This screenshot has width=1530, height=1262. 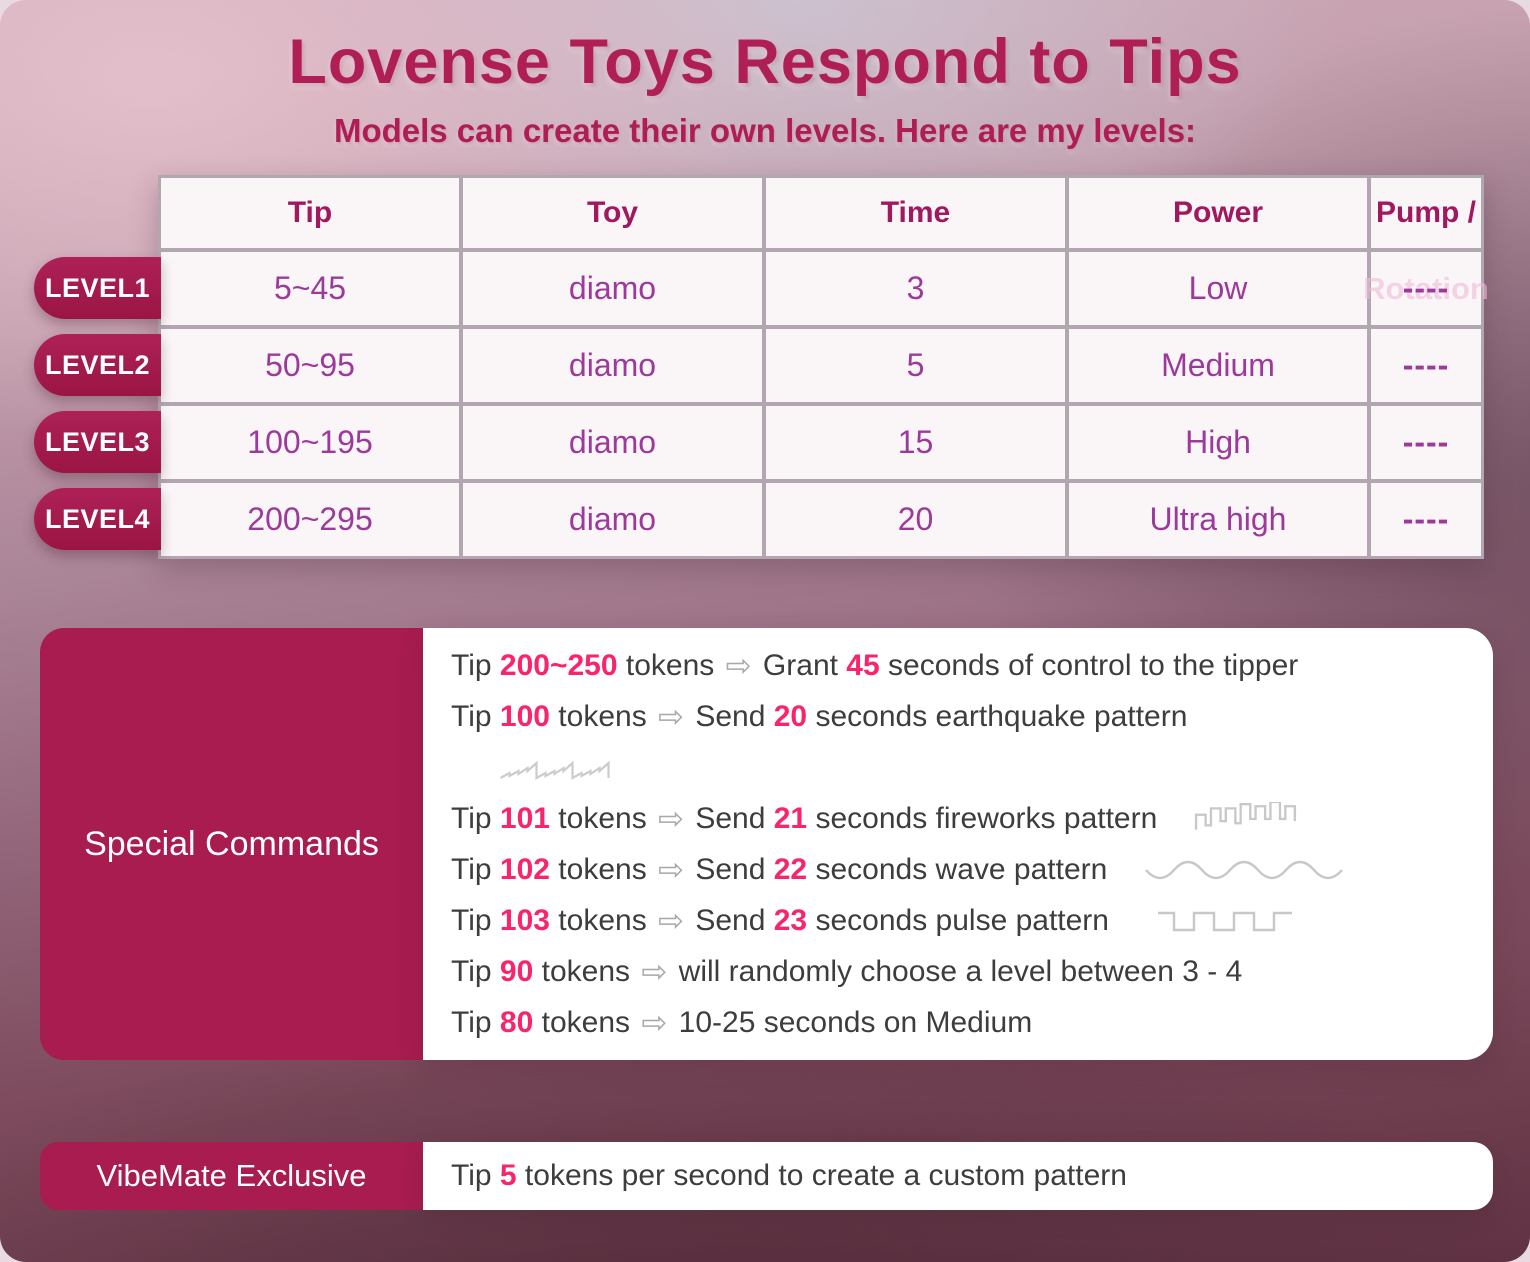 I want to click on command-text: 10-25 seconds on Medium, so click(x=851, y=1022).